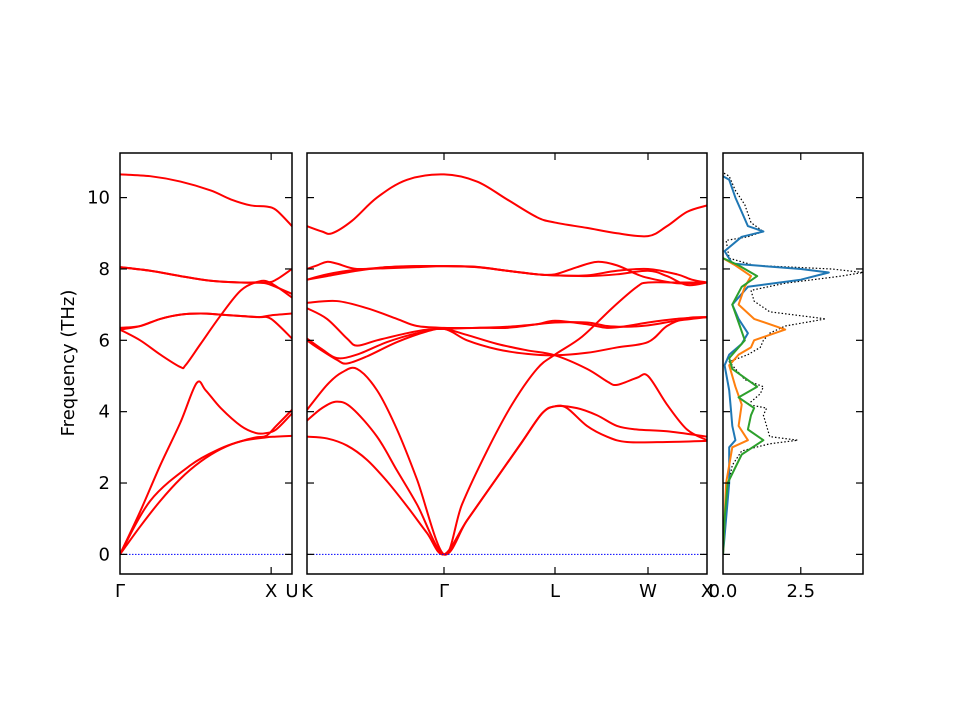 The image size is (960, 720). I want to click on x-tick-label-0.0: 0.0, so click(723, 591).